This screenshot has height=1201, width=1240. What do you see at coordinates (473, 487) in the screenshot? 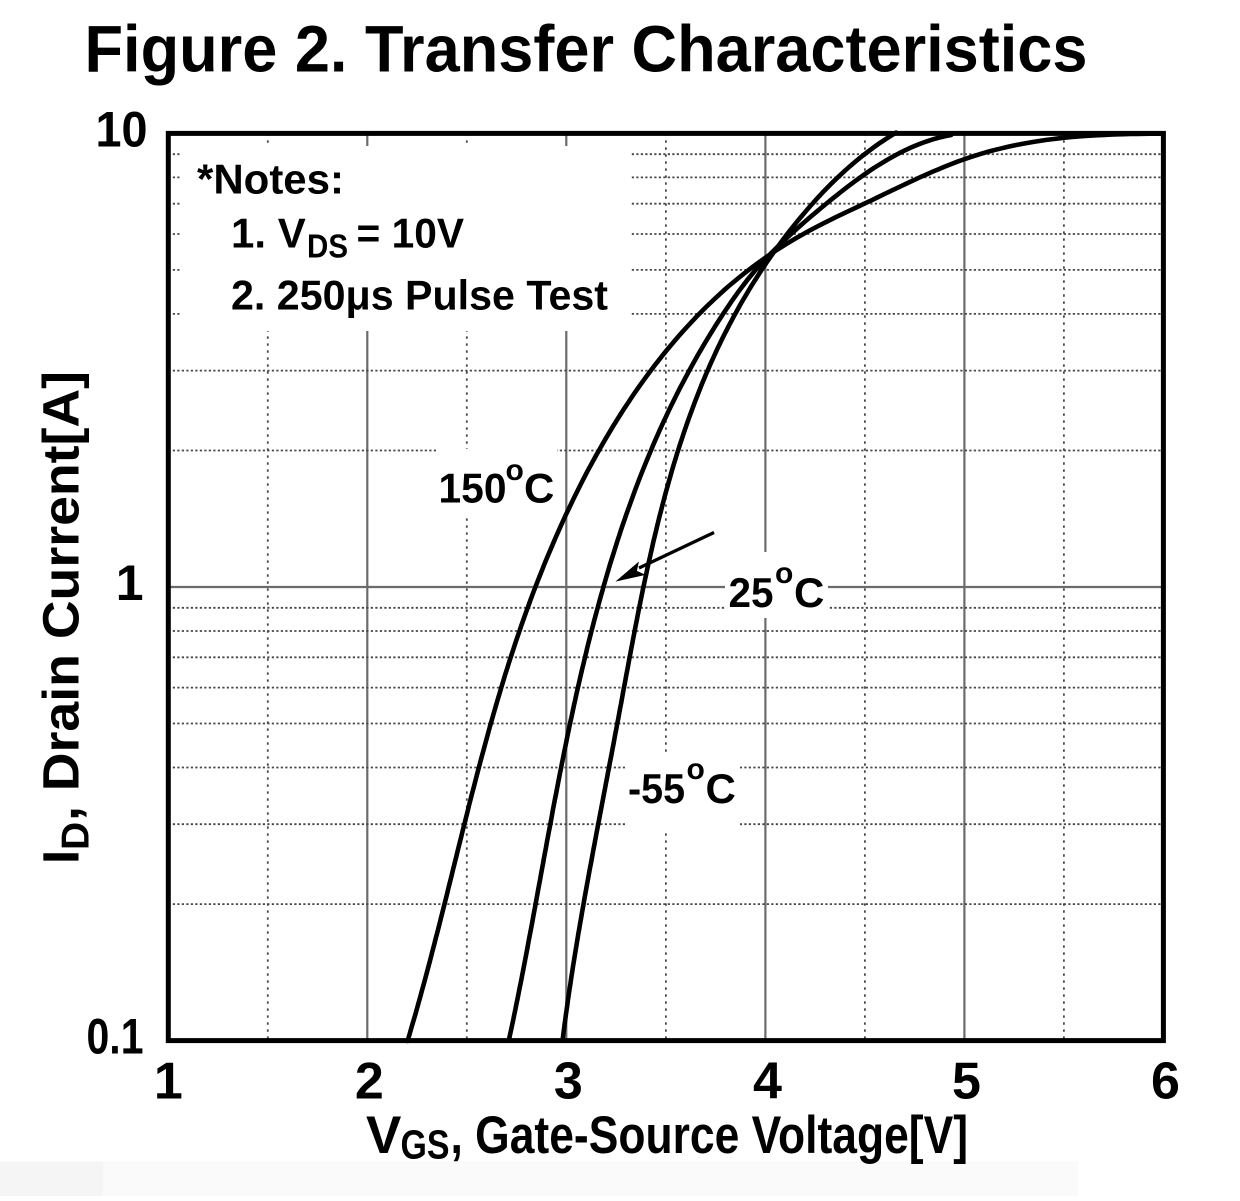
I see `svg-text: 150` at bounding box center [473, 487].